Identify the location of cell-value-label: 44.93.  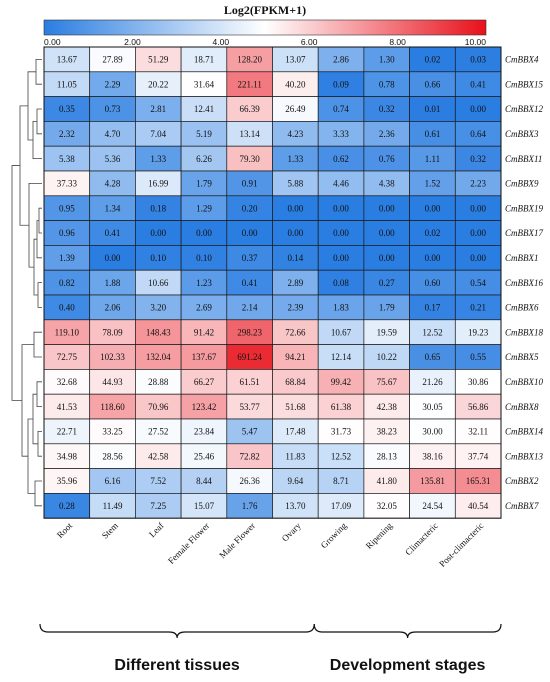
(112, 382).